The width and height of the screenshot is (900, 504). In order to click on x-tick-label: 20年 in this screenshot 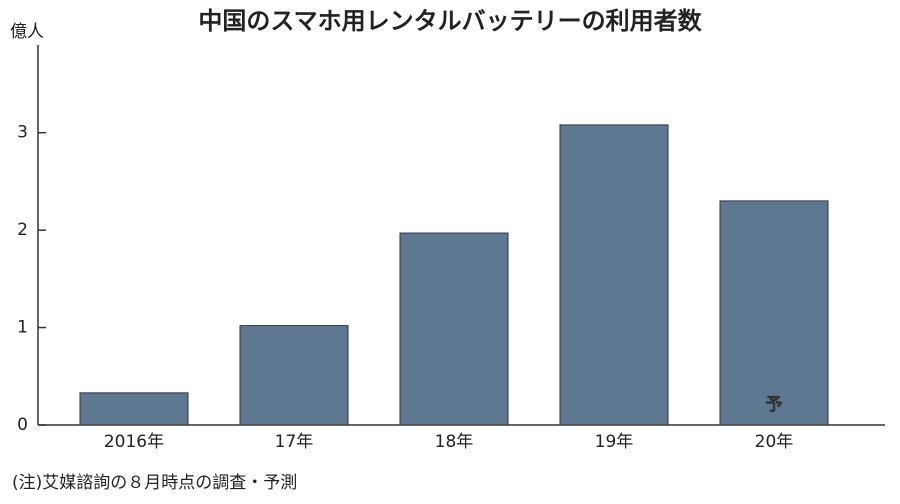, I will do `click(774, 442)`.